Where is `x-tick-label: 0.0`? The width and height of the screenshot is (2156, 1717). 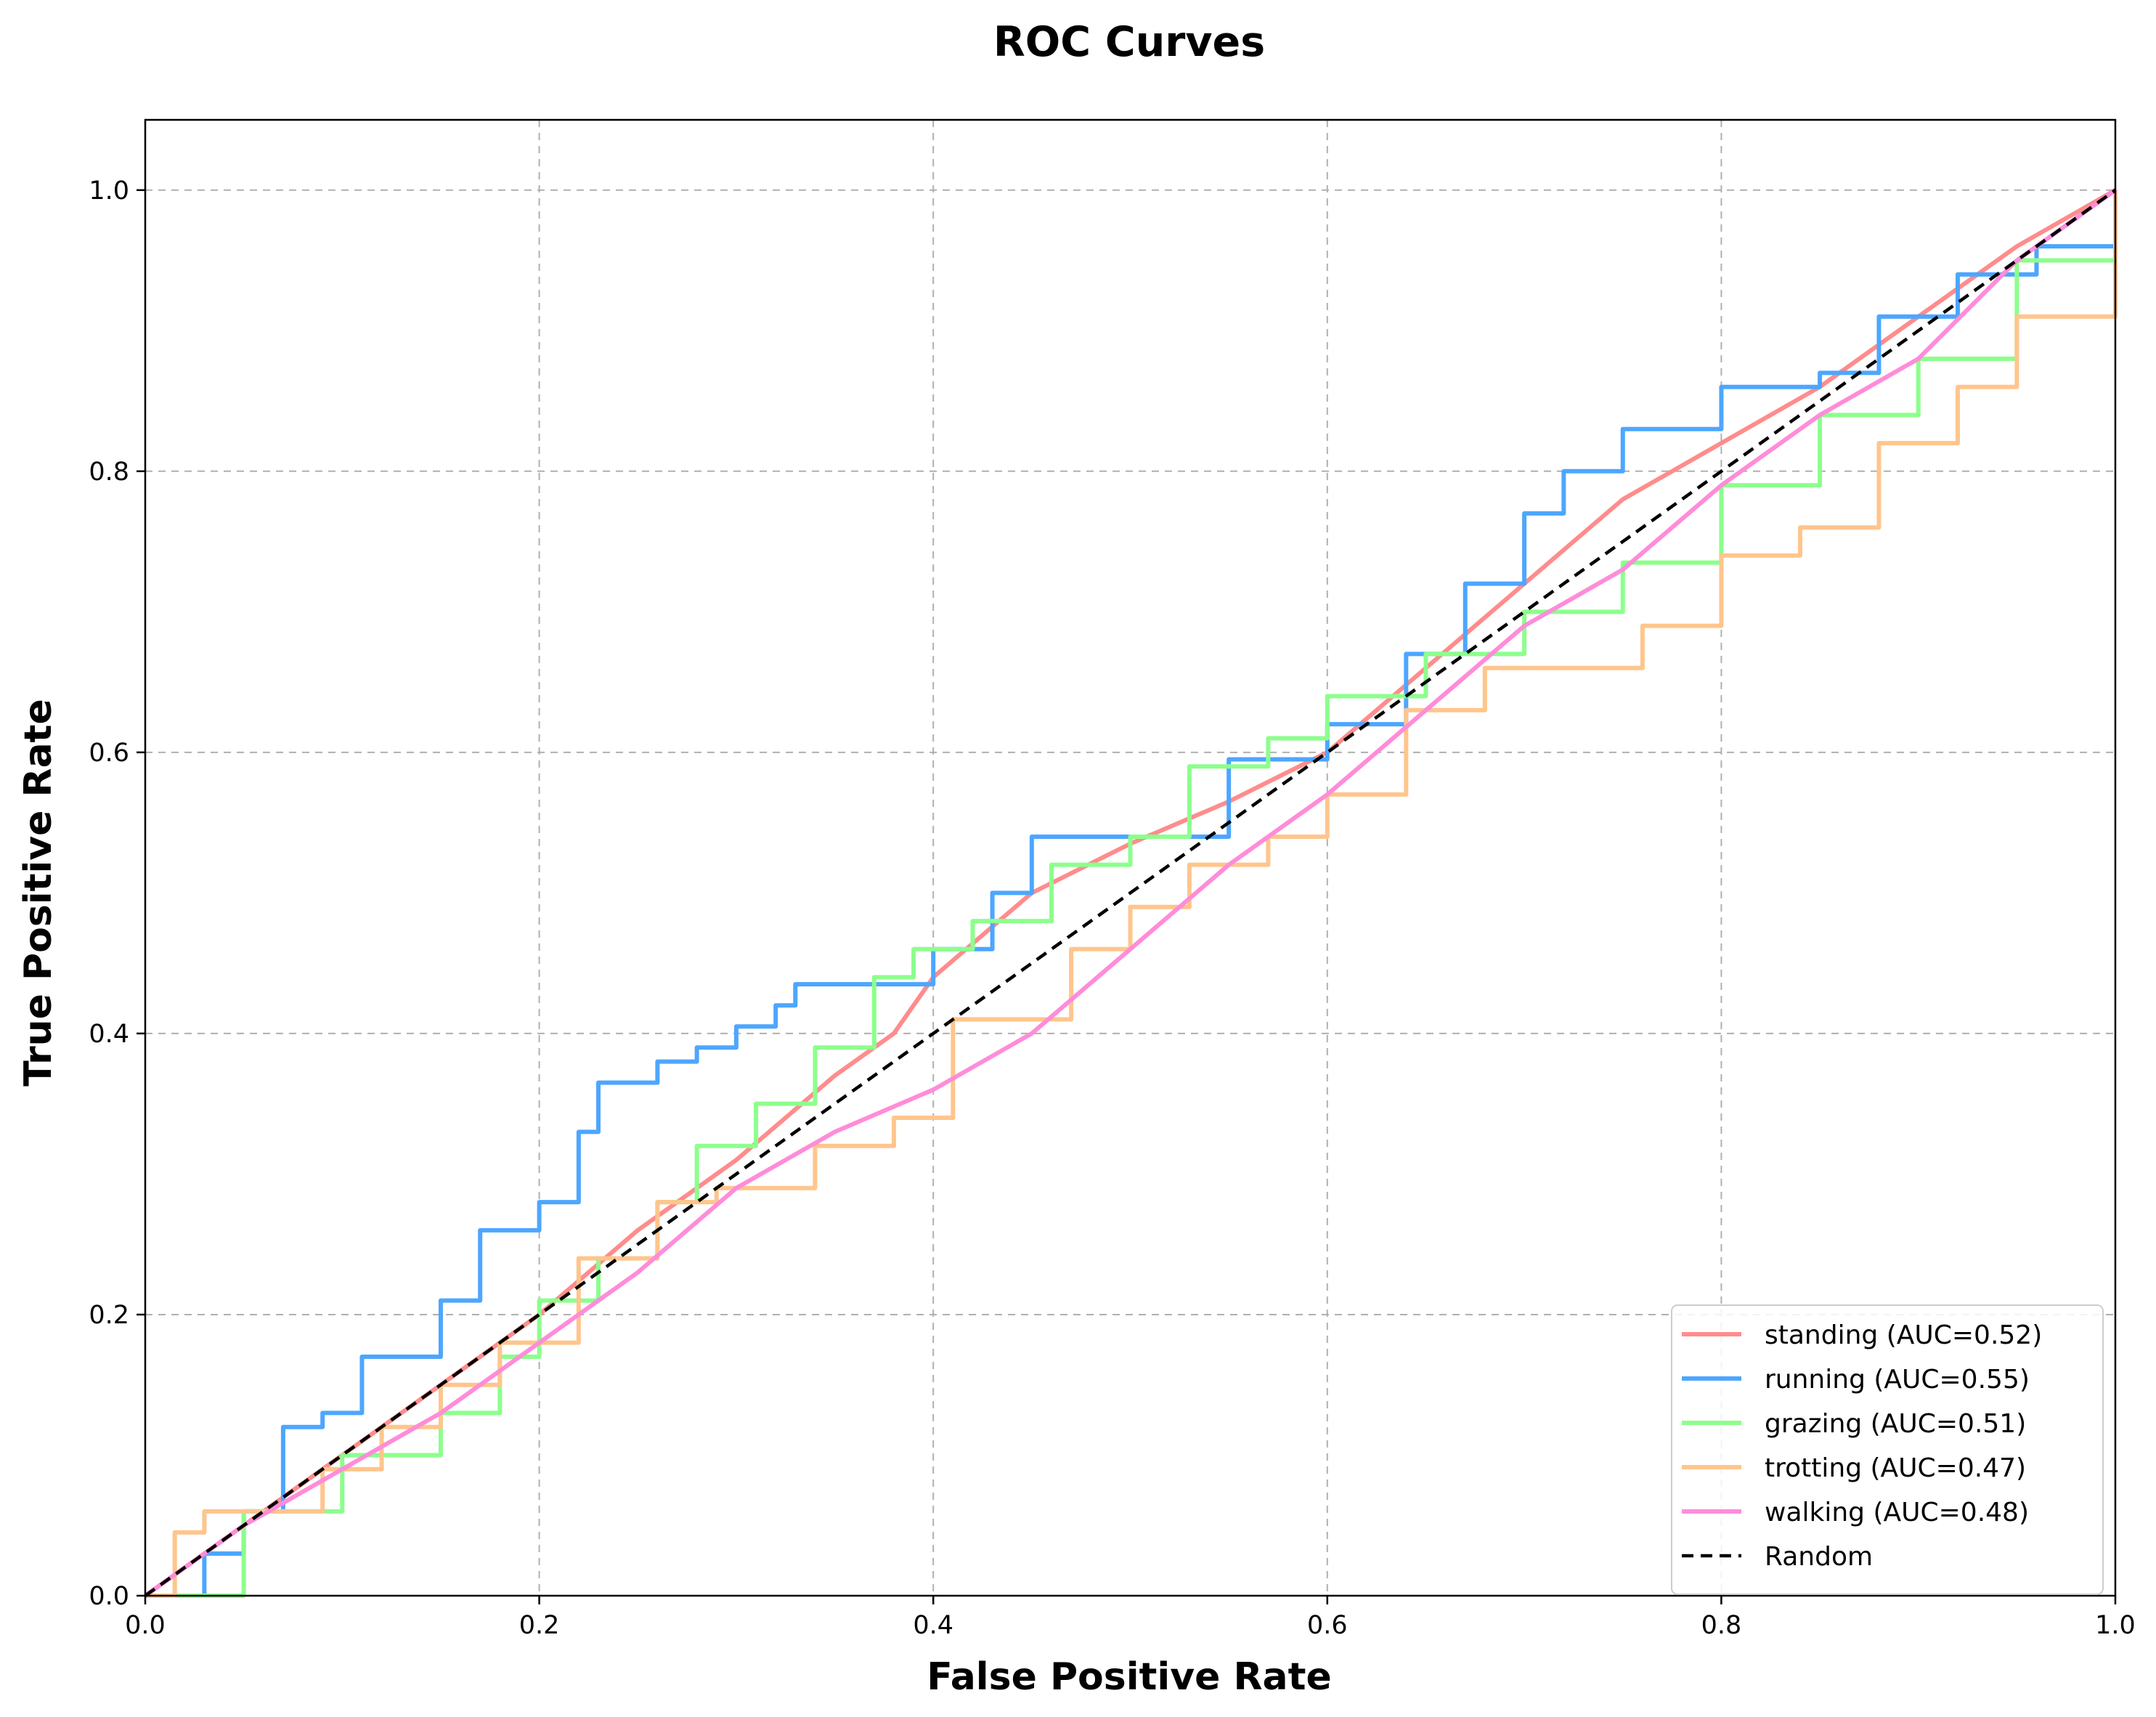
x-tick-label: 0.0 is located at coordinates (145, 1625).